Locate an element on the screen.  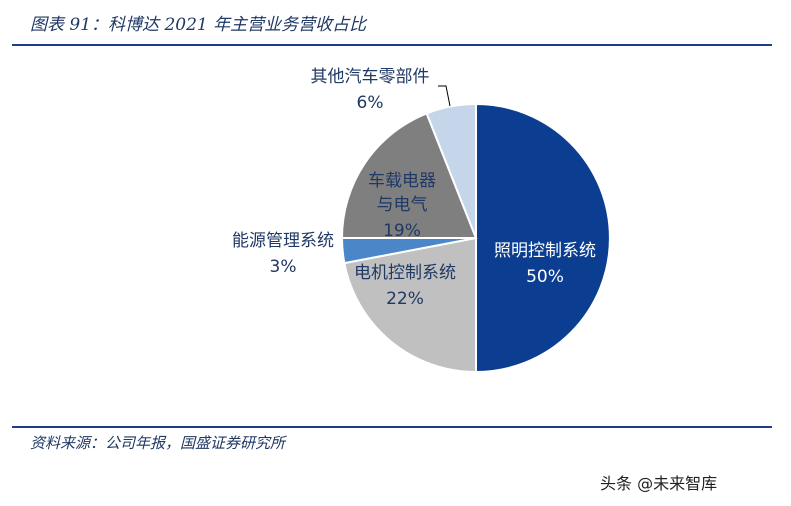
slice-name-label: 车载电器 is located at coordinates (402, 181).